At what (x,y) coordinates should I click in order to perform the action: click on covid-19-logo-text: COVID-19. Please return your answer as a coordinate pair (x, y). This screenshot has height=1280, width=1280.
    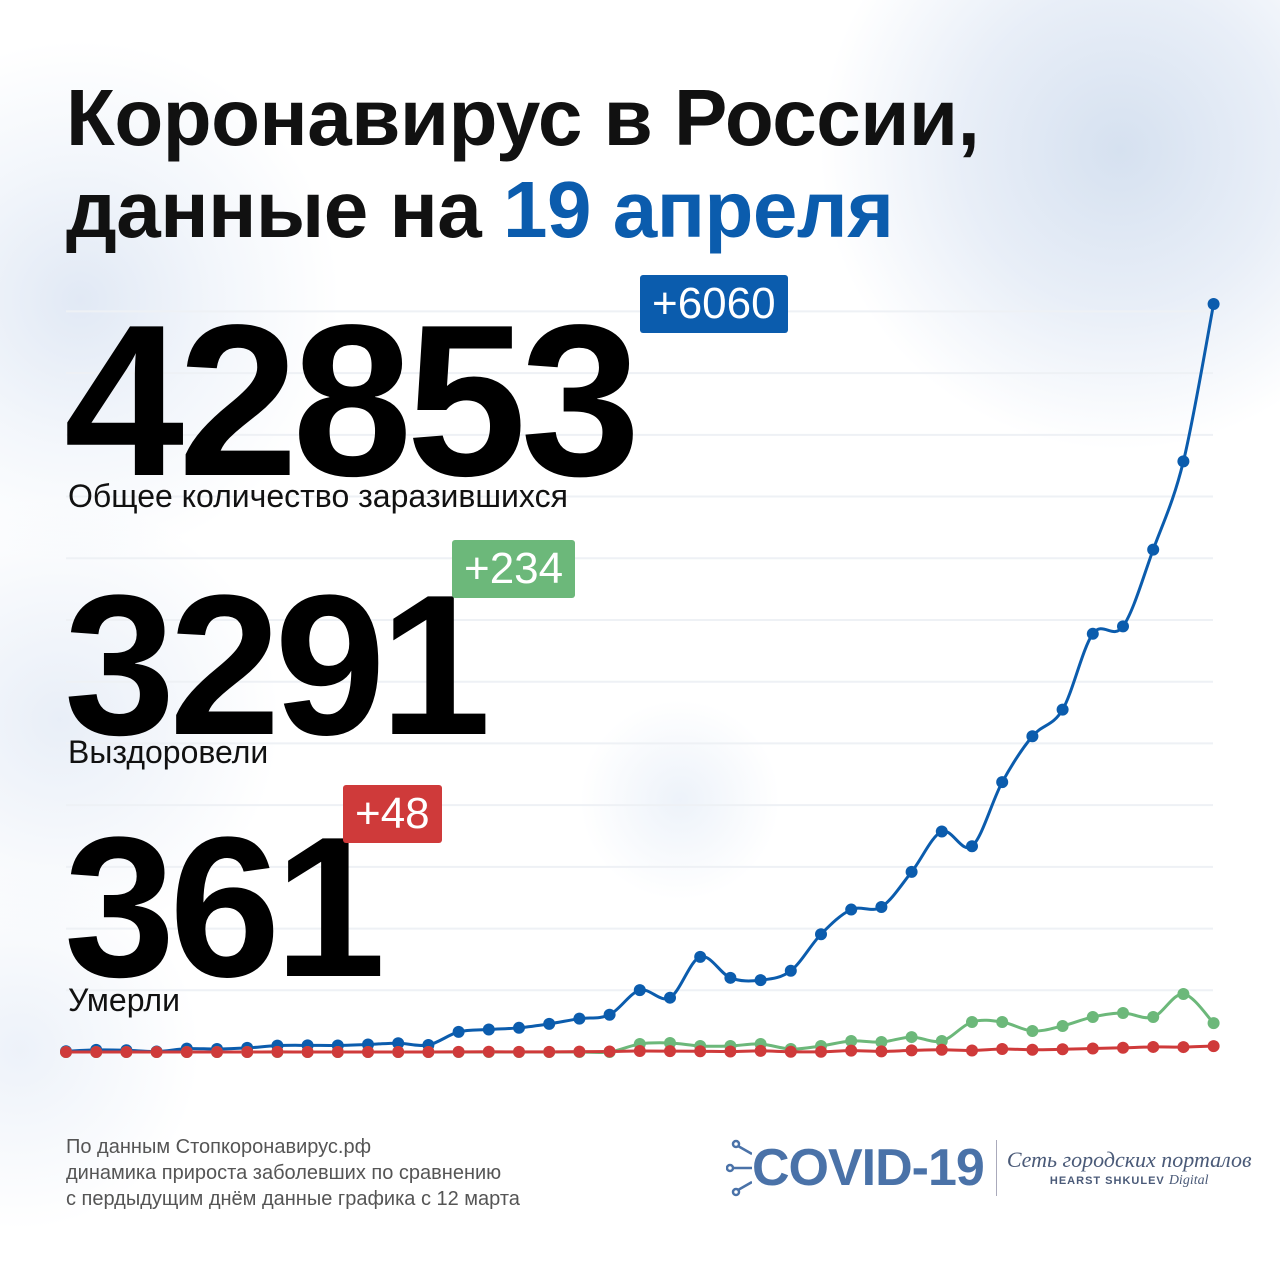
    Looking at the image, I should click on (868, 1168).